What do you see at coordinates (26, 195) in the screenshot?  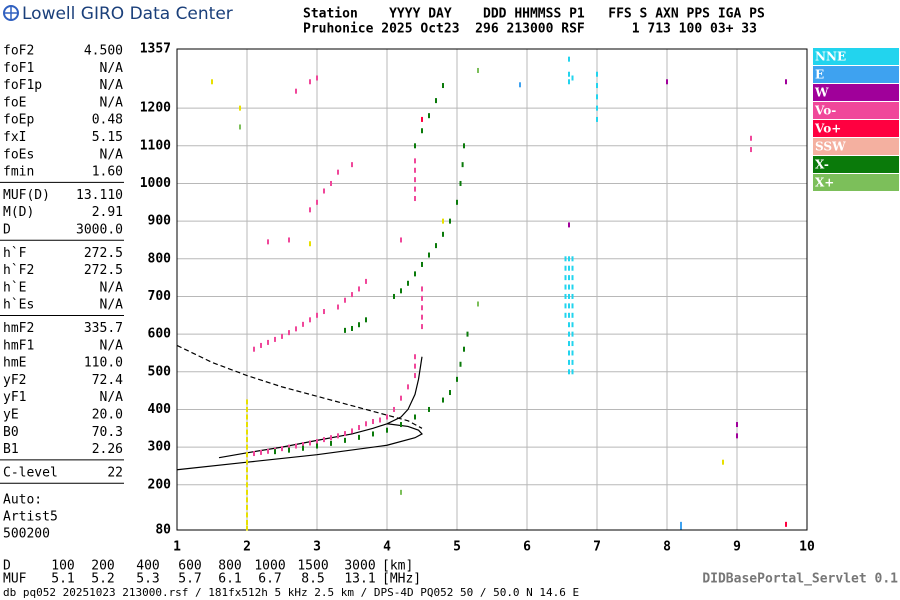 I see `param-name: MUF(D)` at bounding box center [26, 195].